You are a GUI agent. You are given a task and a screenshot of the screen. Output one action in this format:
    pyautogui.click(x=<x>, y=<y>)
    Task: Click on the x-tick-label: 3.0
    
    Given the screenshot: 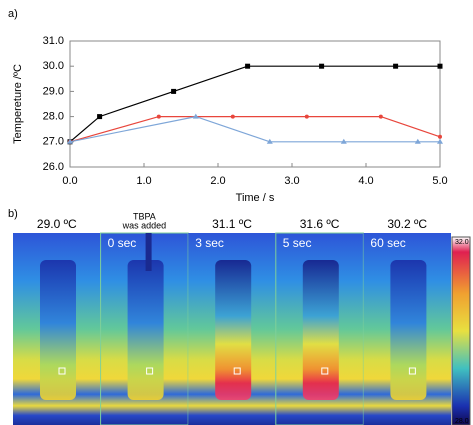 What is the action you would take?
    pyautogui.click(x=291, y=181)
    